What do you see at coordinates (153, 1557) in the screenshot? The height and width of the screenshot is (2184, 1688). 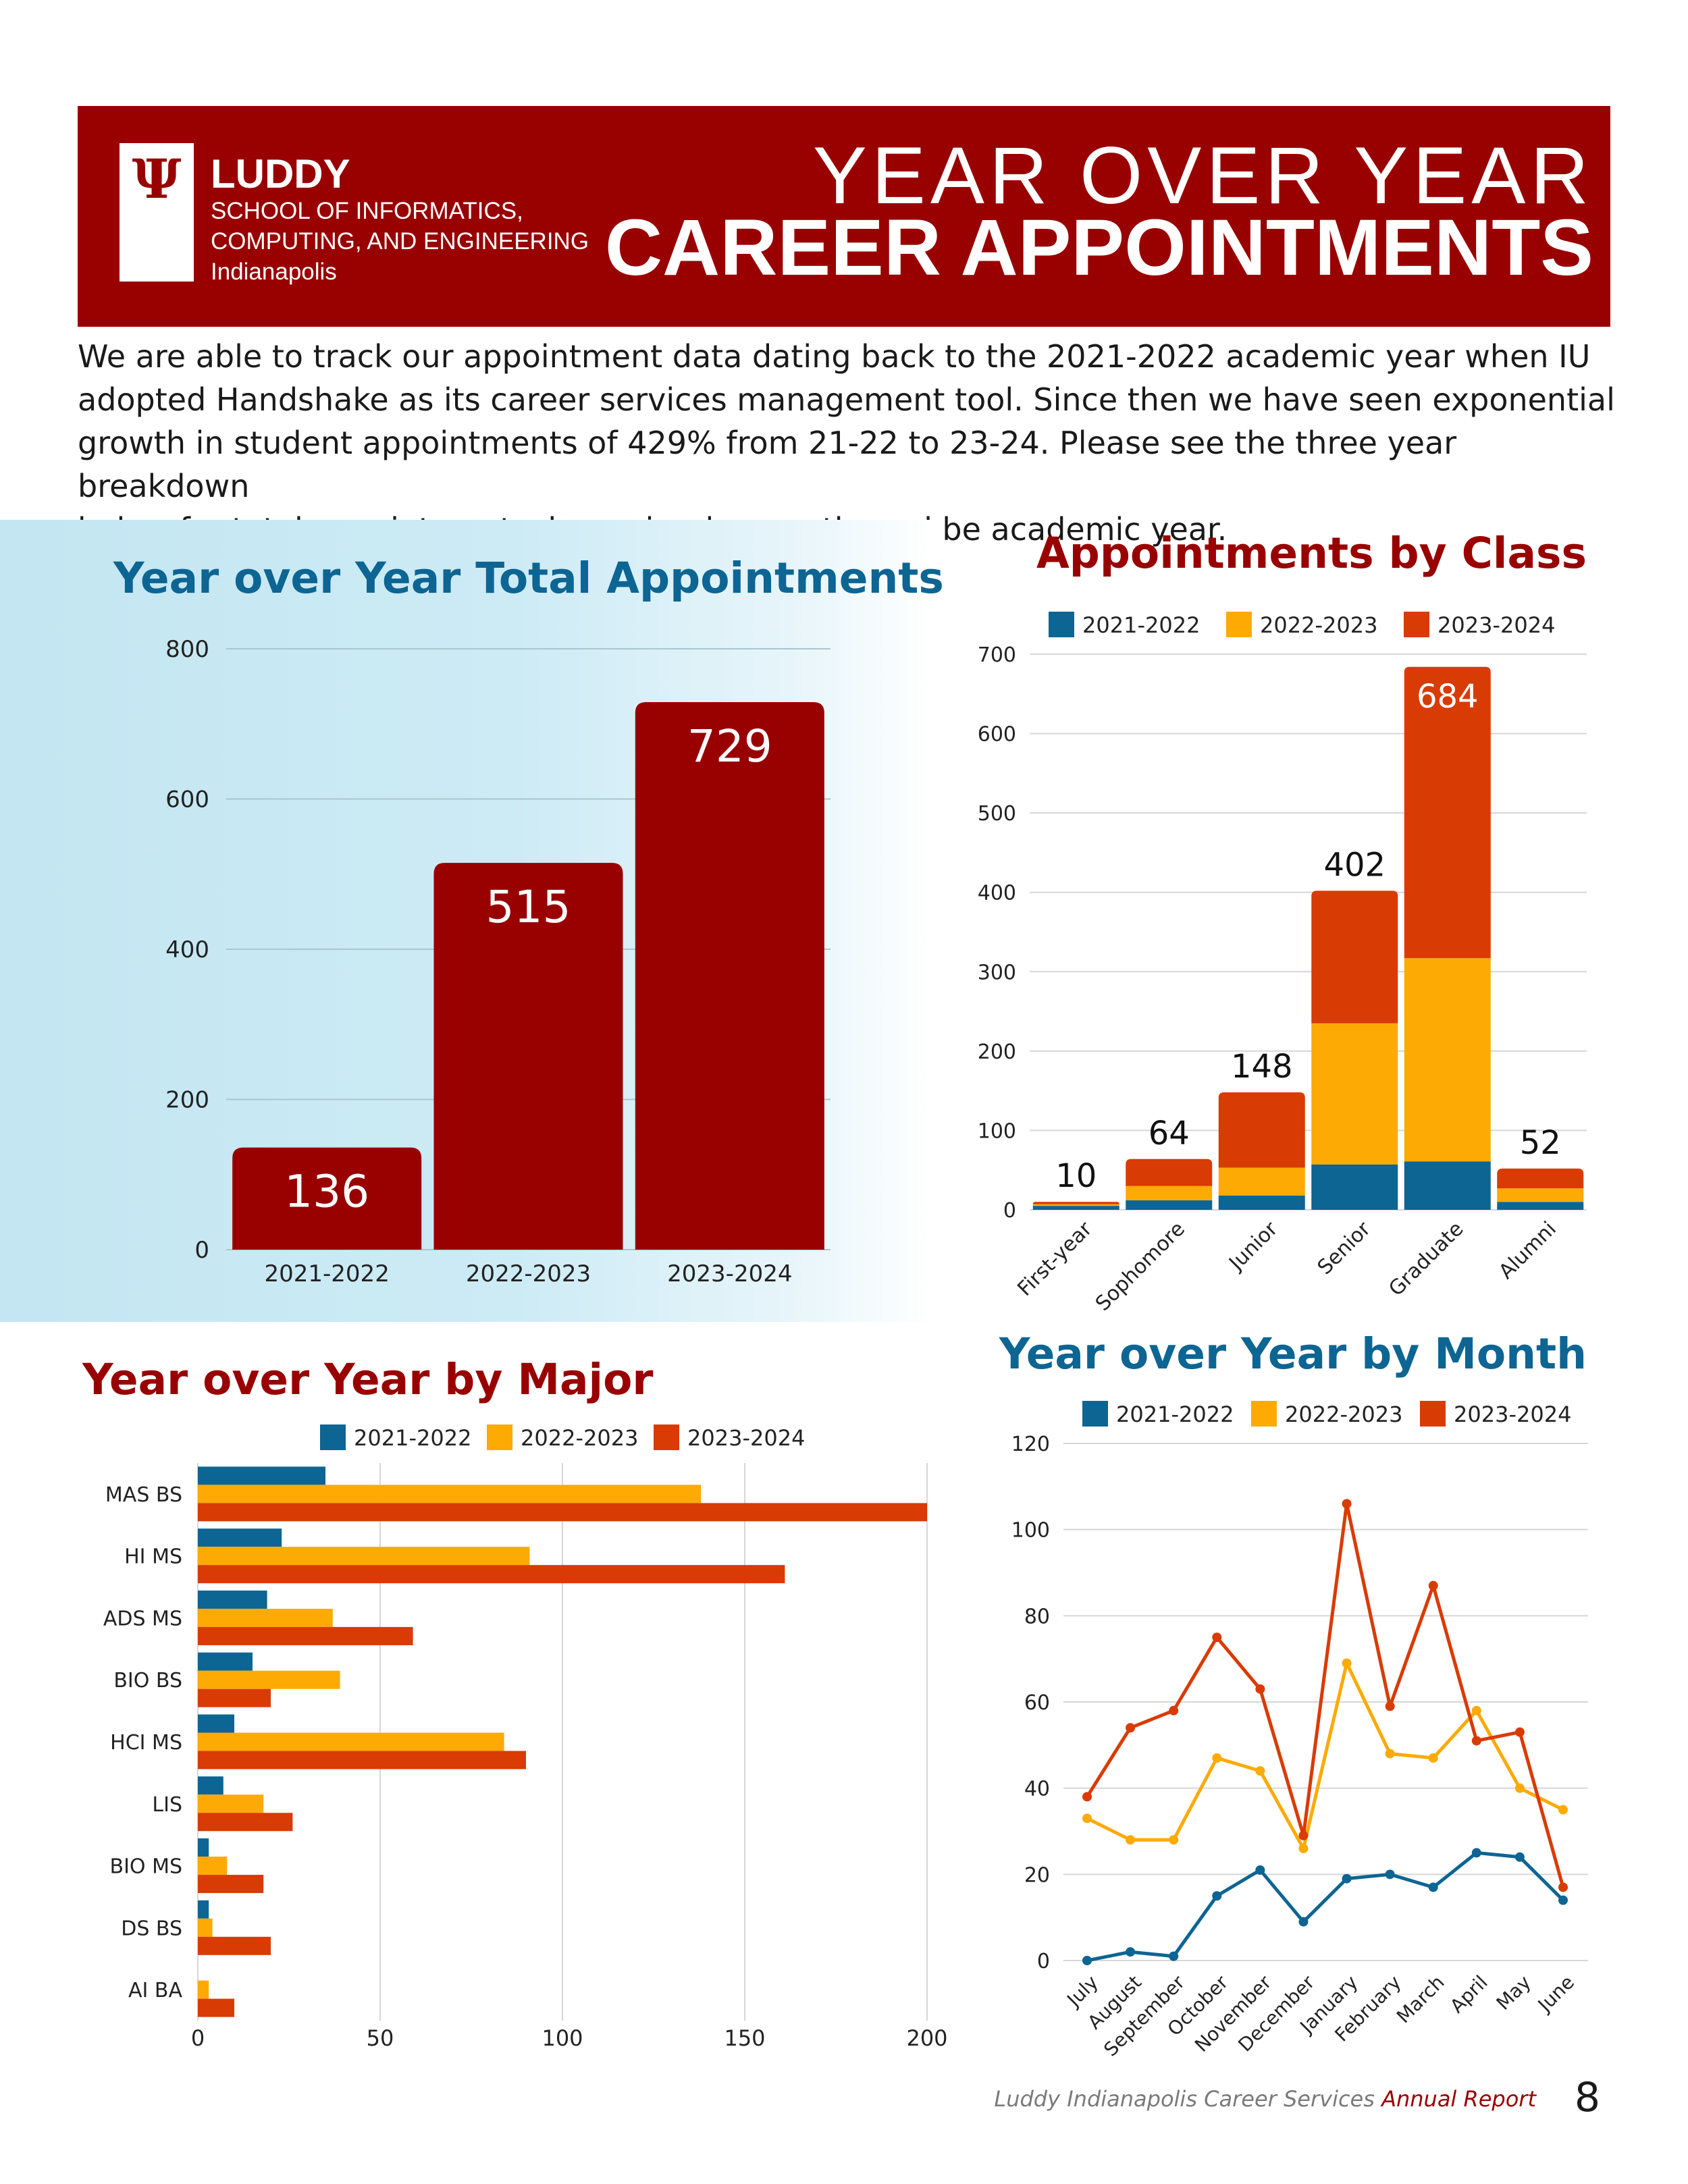 I see `y-tick-label: HI MS` at bounding box center [153, 1557].